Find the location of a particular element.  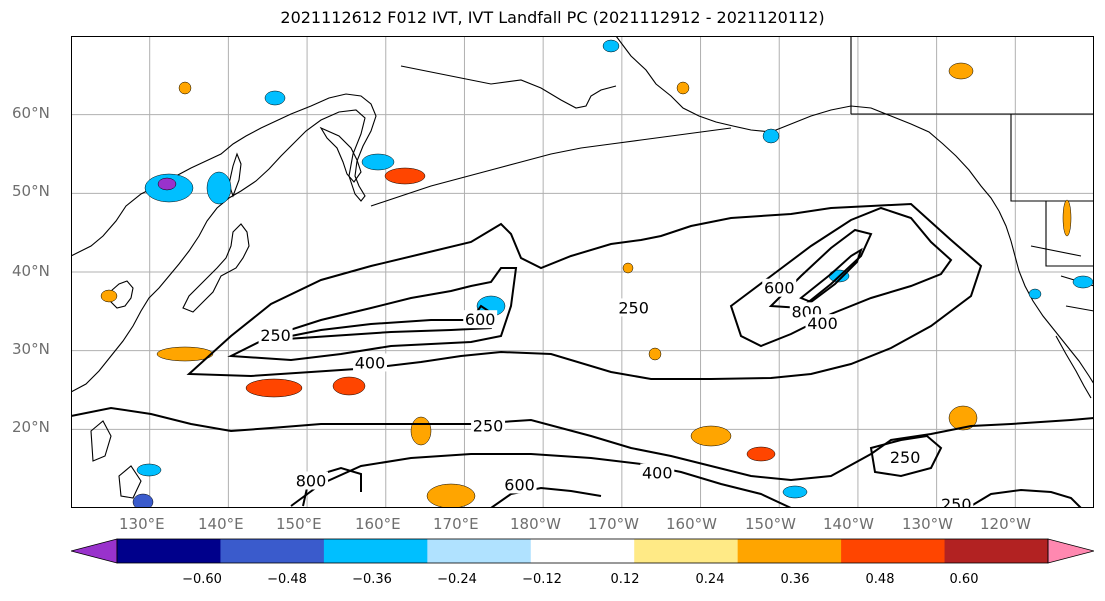

lon-label: 120°W is located at coordinates (1005, 524).